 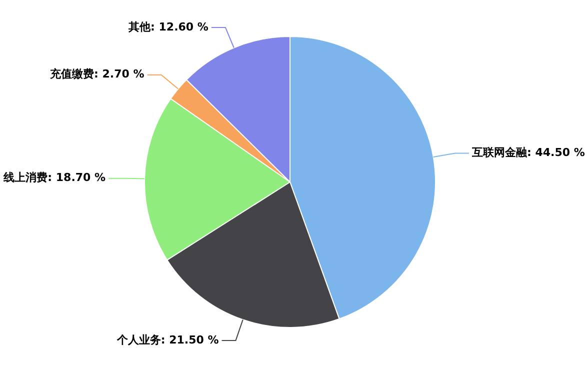 What do you see at coordinates (96, 74) in the screenshot?
I see `slice-label: 充值缴费: 2.70 %` at bounding box center [96, 74].